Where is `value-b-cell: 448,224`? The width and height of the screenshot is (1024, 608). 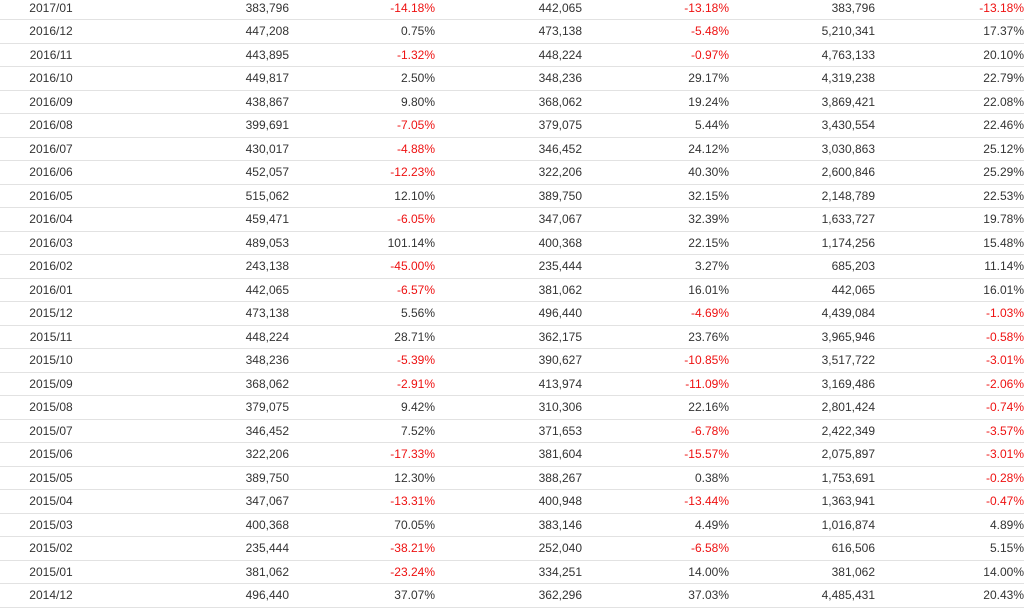
value-b-cell: 448,224 is located at coordinates (508, 55).